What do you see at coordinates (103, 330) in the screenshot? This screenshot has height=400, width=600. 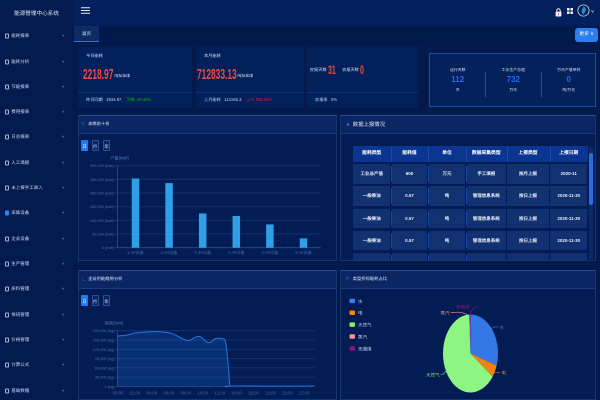 I see `svg-text: 180,000 (kg)` at bounding box center [103, 330].